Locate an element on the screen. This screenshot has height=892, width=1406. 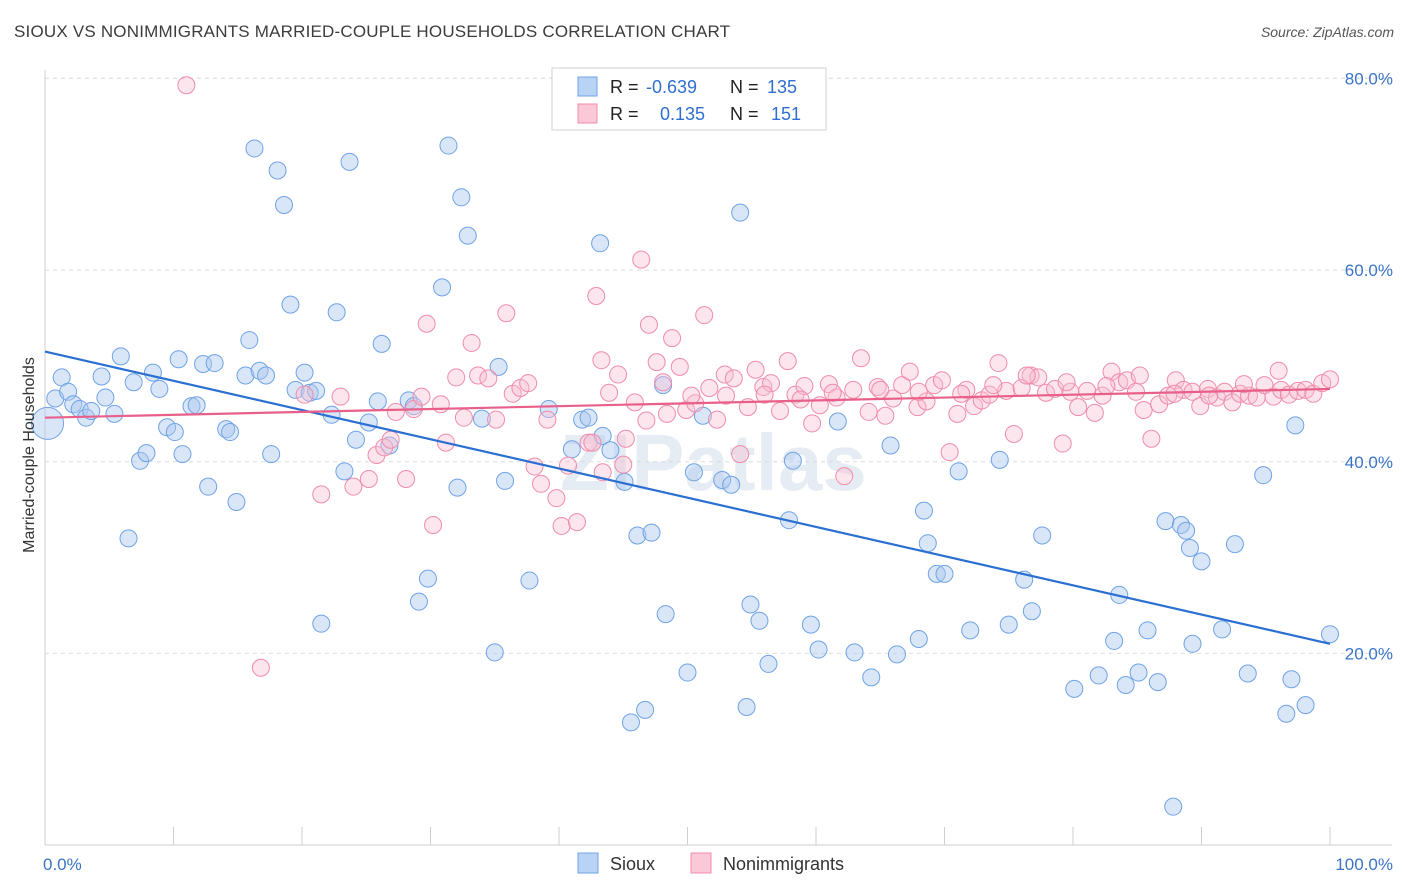
y-tick-label: 20.0% is located at coordinates (1369, 653).